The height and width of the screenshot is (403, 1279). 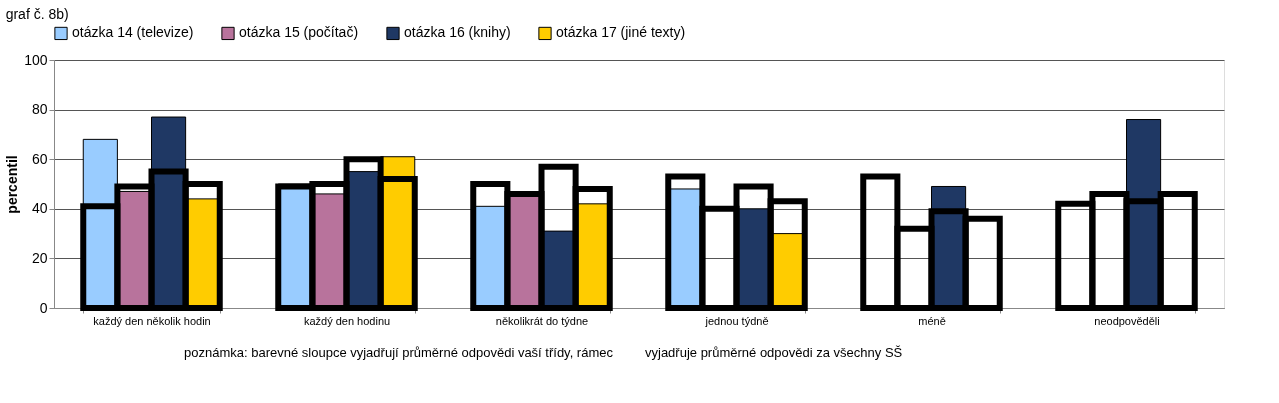 I want to click on text: vyjadřuje průměrné odpovědi za všechny SŠ, so click(x=774, y=352).